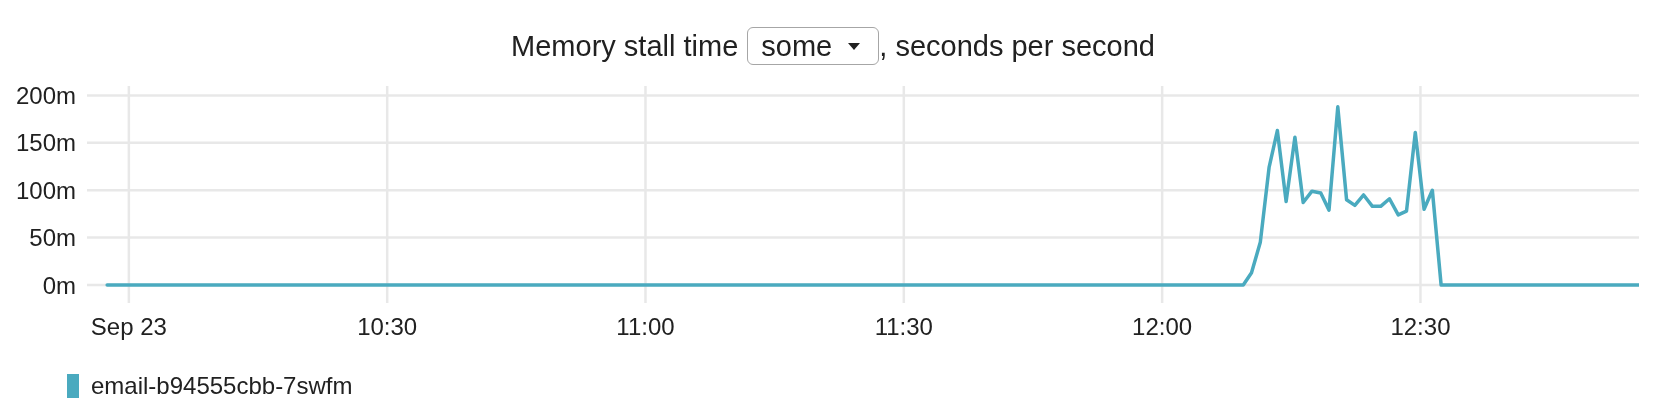 Image resolution: width=1666 pixels, height=412 pixels. Describe the element at coordinates (903, 327) in the screenshot. I see `x-tick-label: 11:30` at that location.